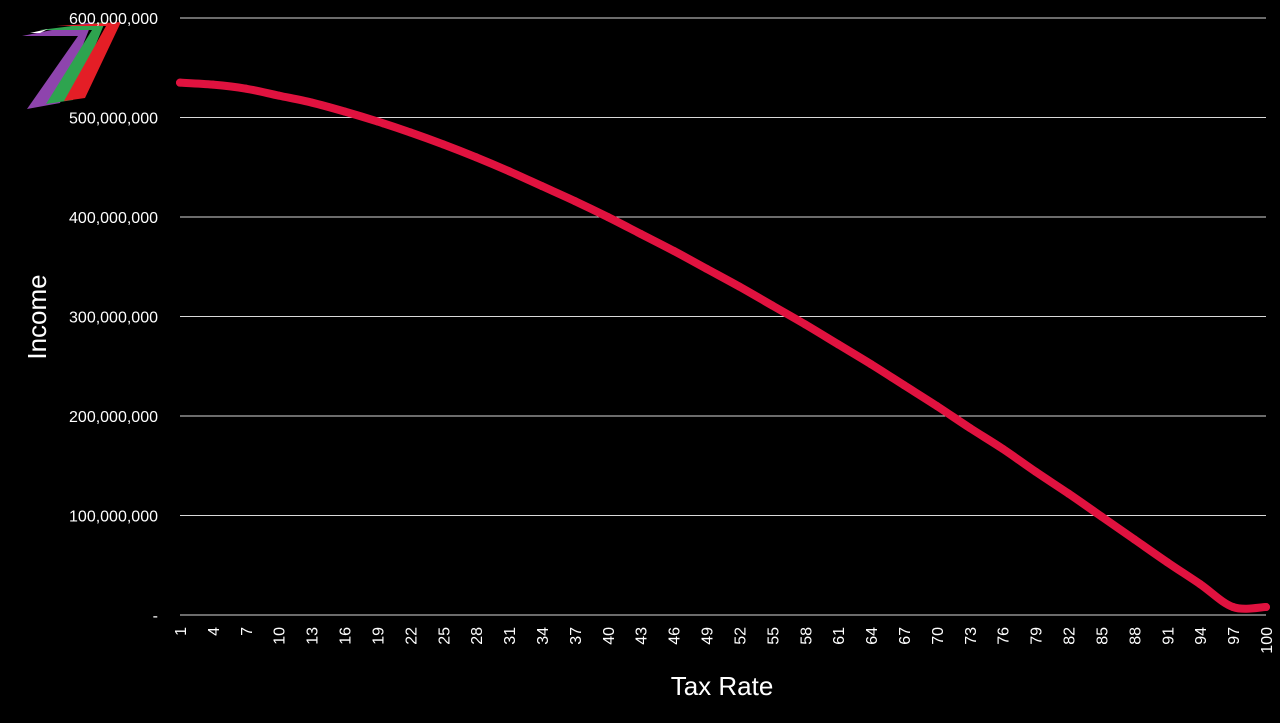  Describe the element at coordinates (313, 636) in the screenshot. I see `x-tick-label: 13` at that location.